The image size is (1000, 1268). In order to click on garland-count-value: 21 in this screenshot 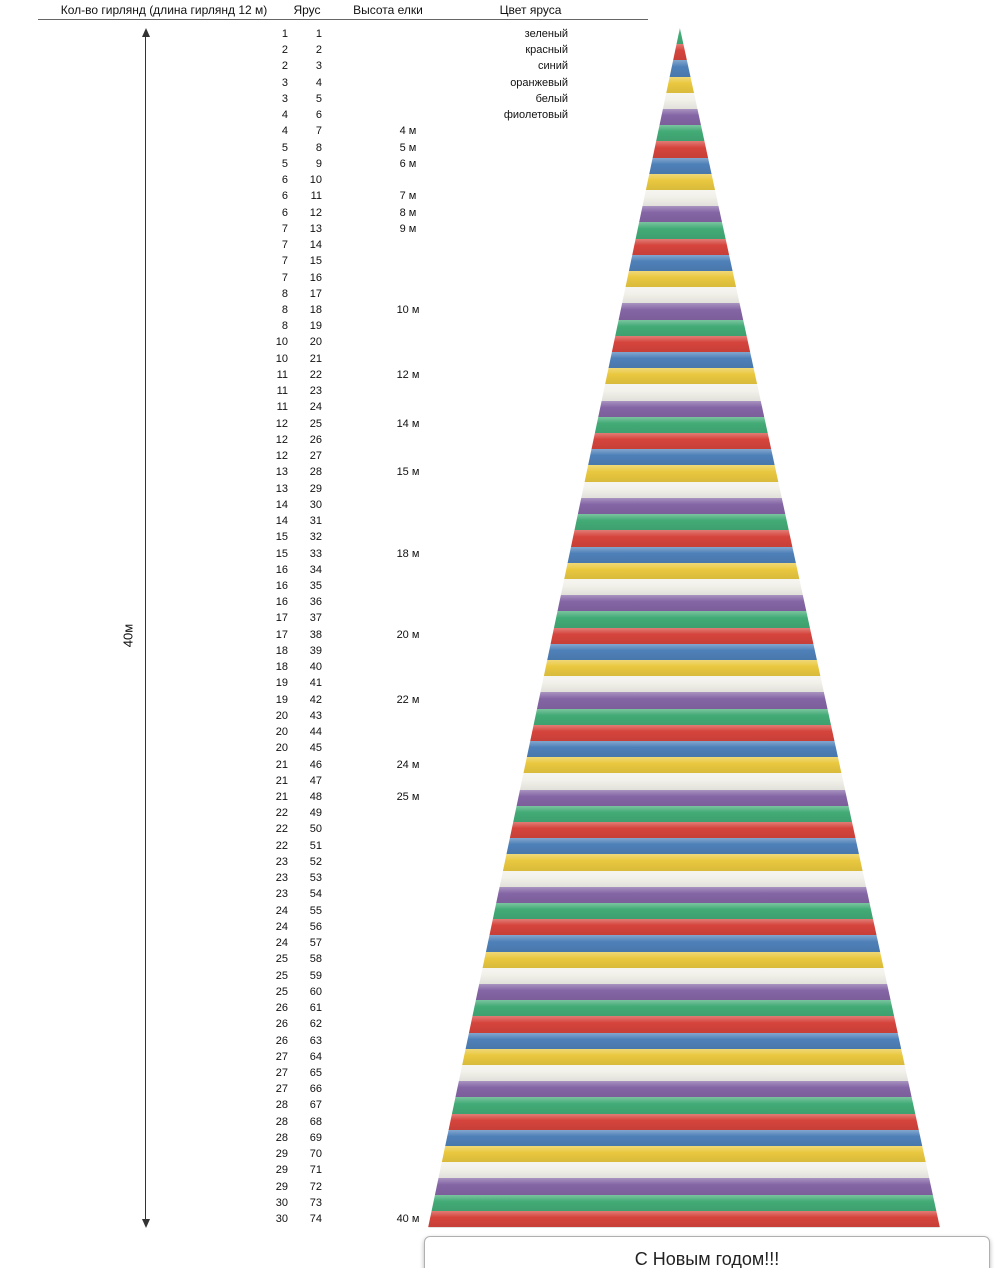, I will do `click(281, 780)`.